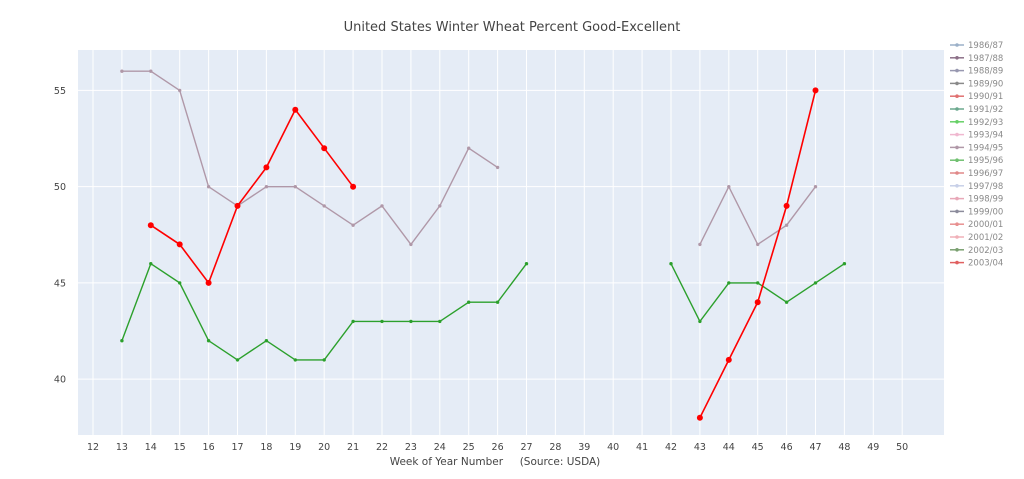 The width and height of the screenshot is (1024, 479). Describe the element at coordinates (976, 187) in the screenshot. I see `legend-item: 1997/98` at that location.